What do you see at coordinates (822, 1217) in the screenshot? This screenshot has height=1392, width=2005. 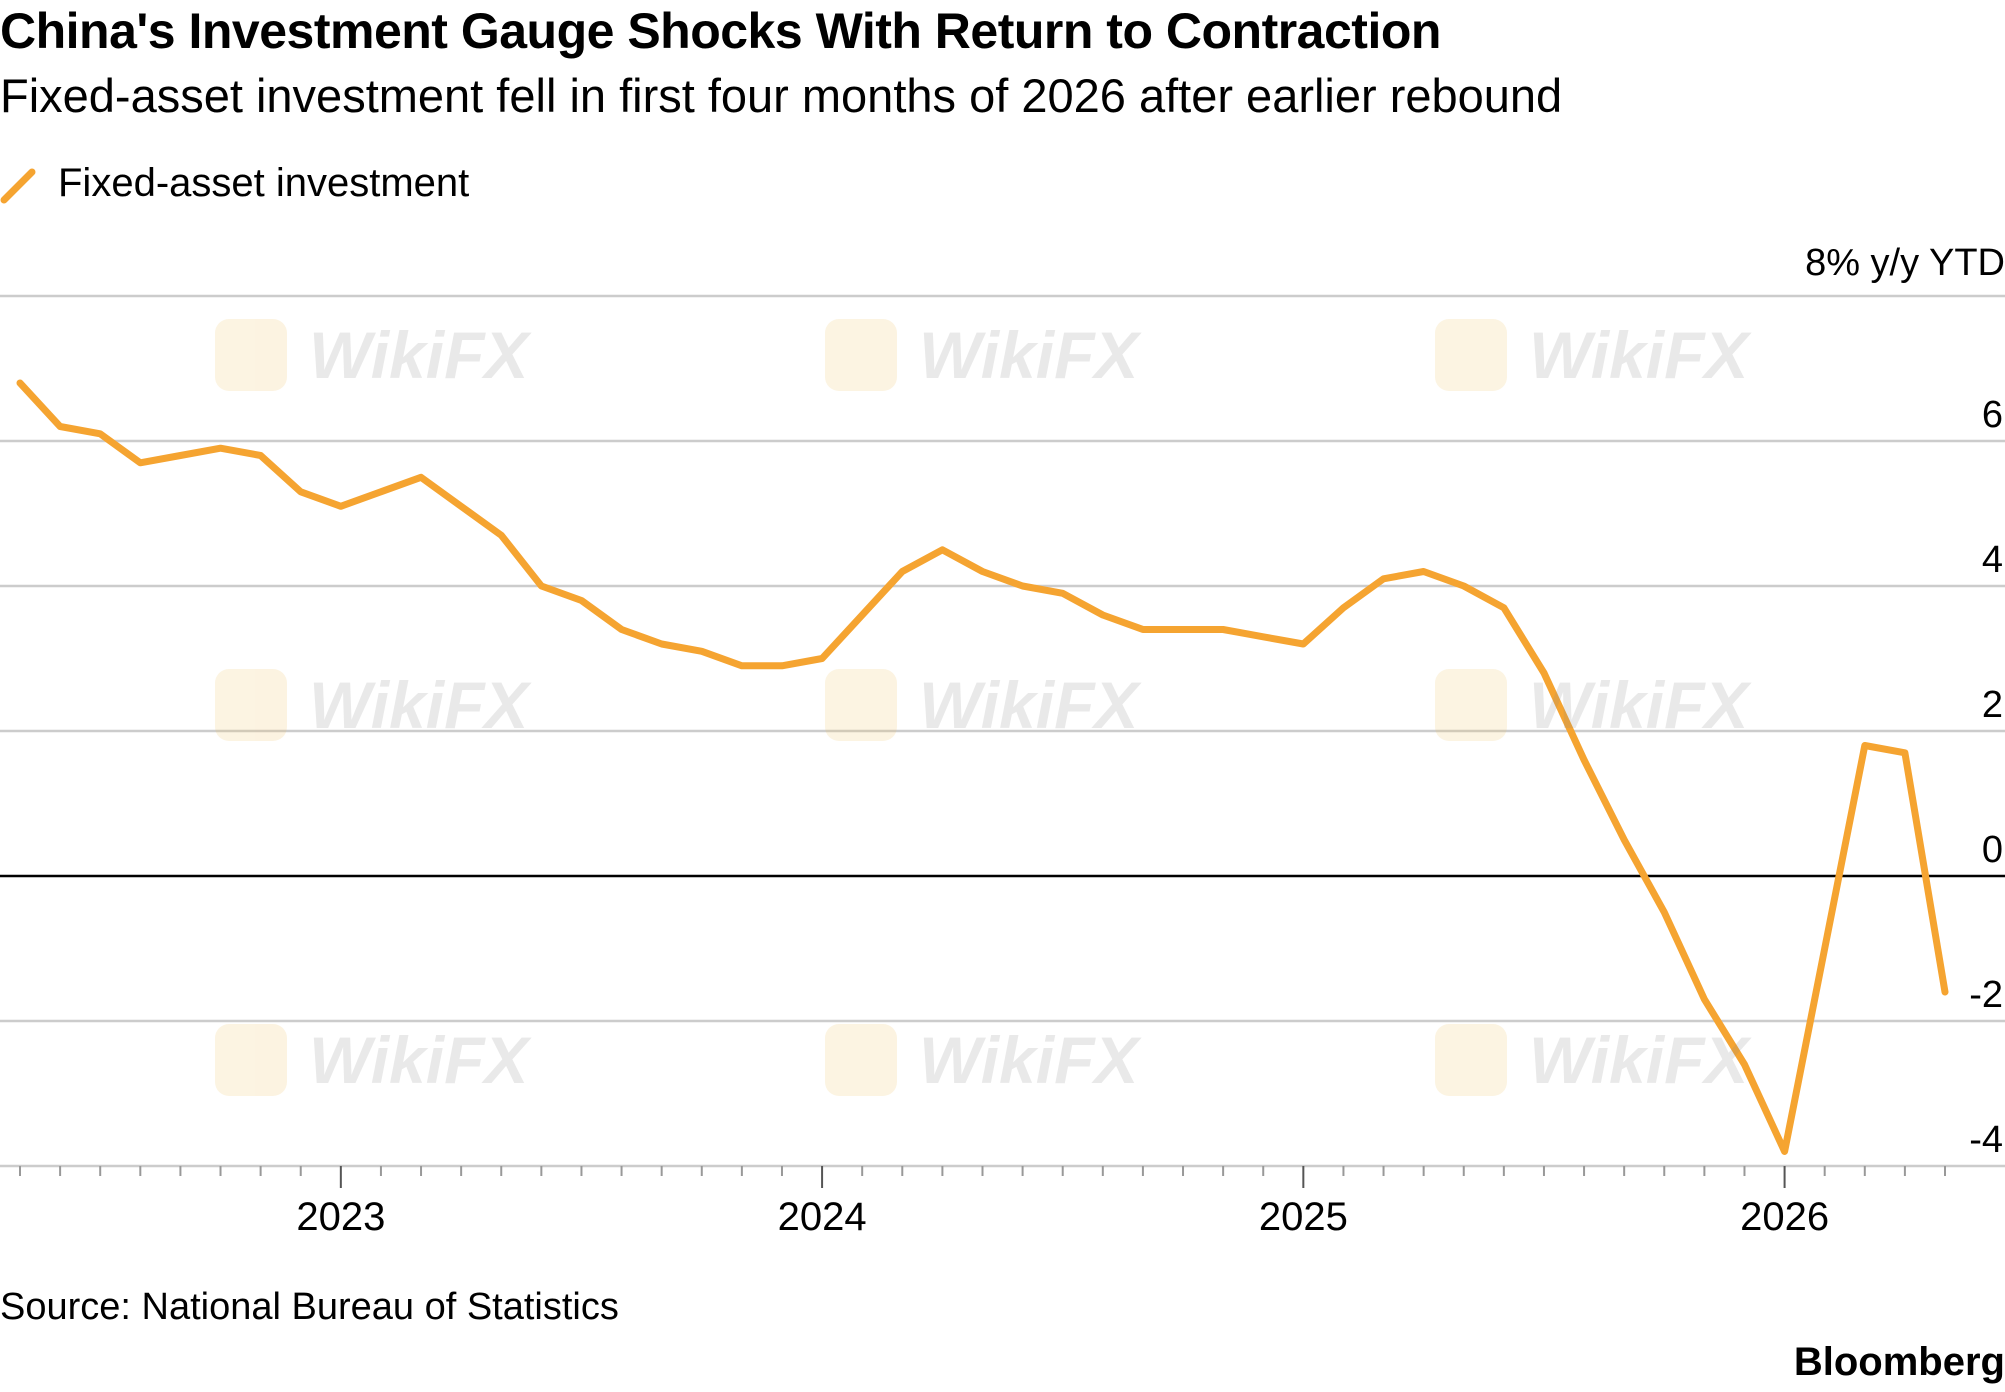 I see `x-tick-label: 2024` at bounding box center [822, 1217].